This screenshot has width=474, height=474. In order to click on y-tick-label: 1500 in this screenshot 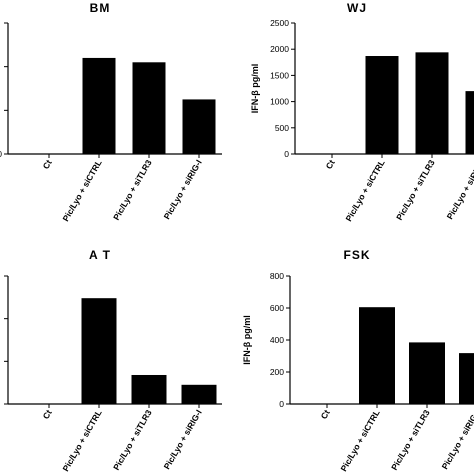, I will do `click(279, 75)`.